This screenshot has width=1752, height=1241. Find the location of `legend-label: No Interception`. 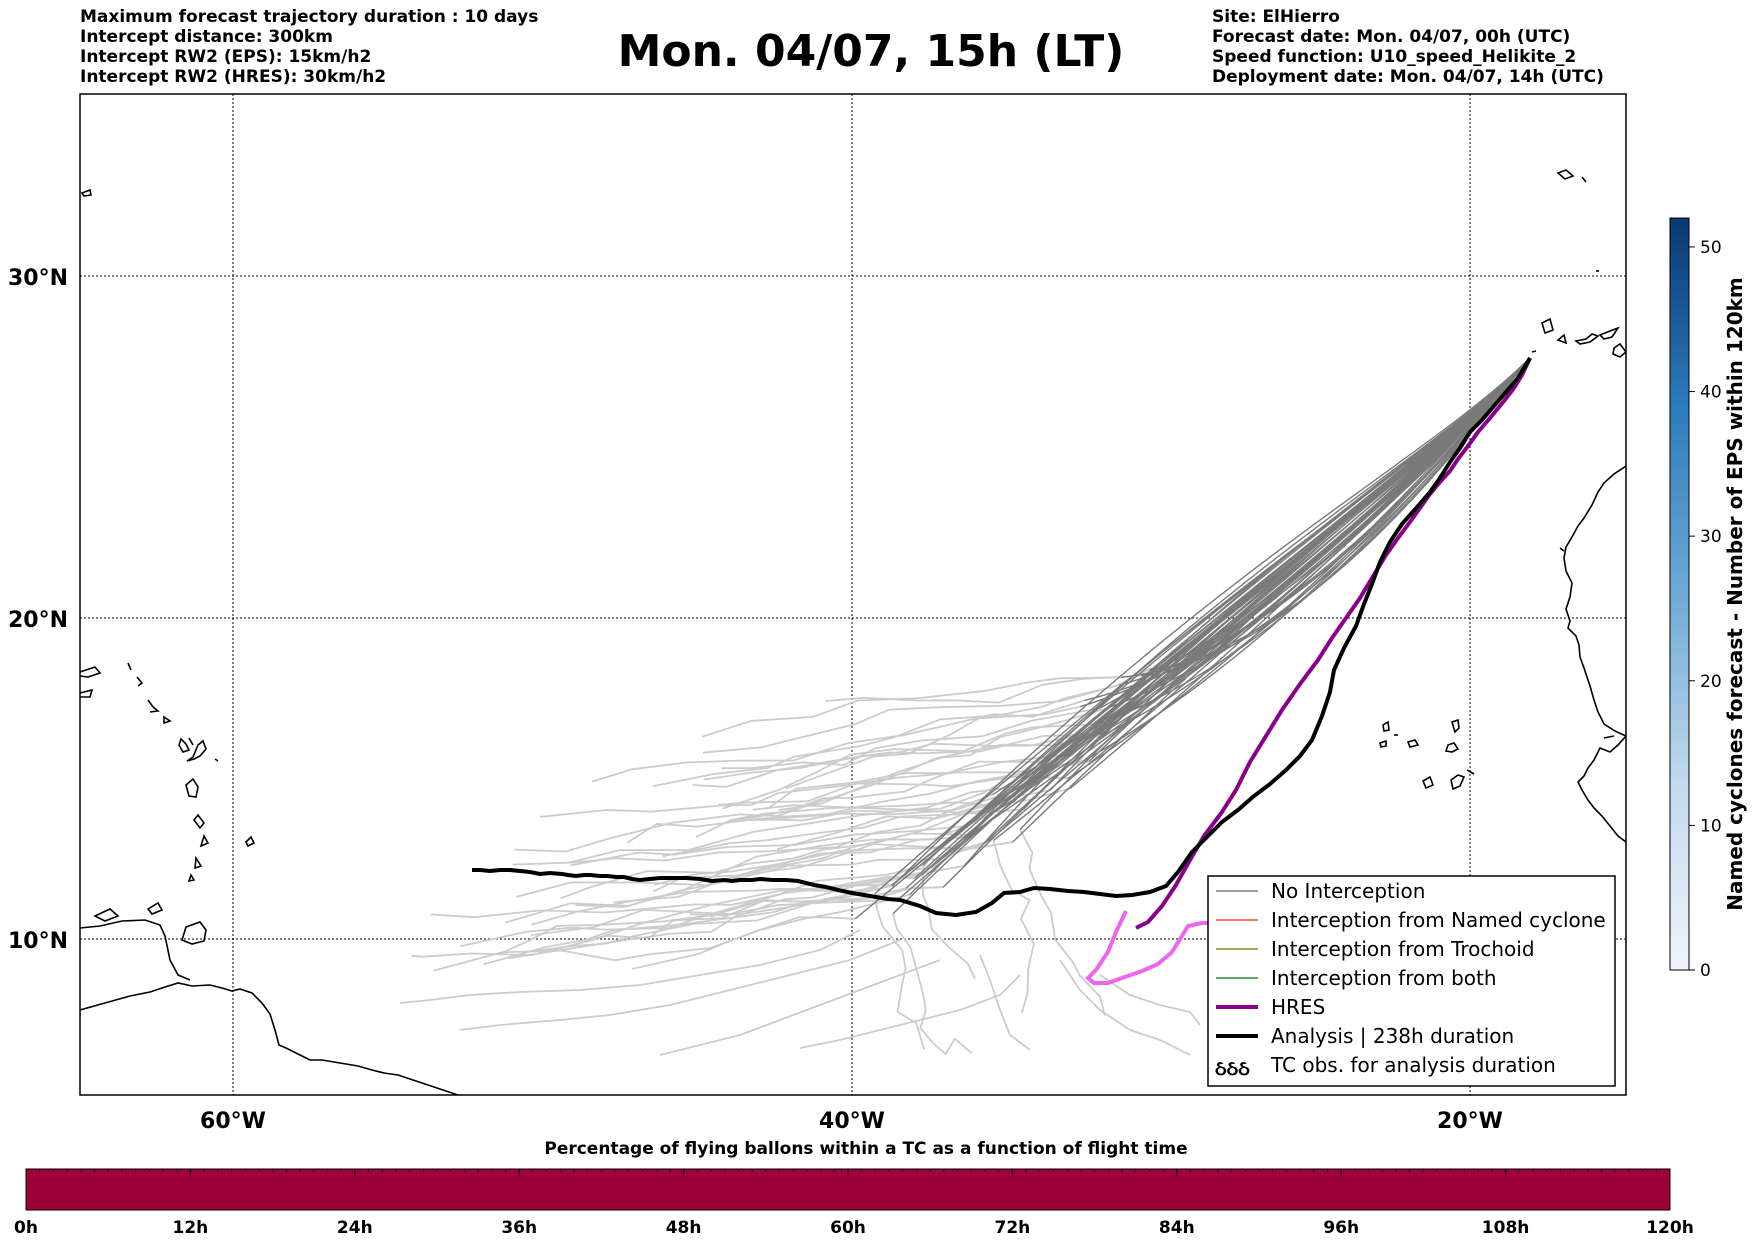

legend-label: No Interception is located at coordinates (1348, 891).